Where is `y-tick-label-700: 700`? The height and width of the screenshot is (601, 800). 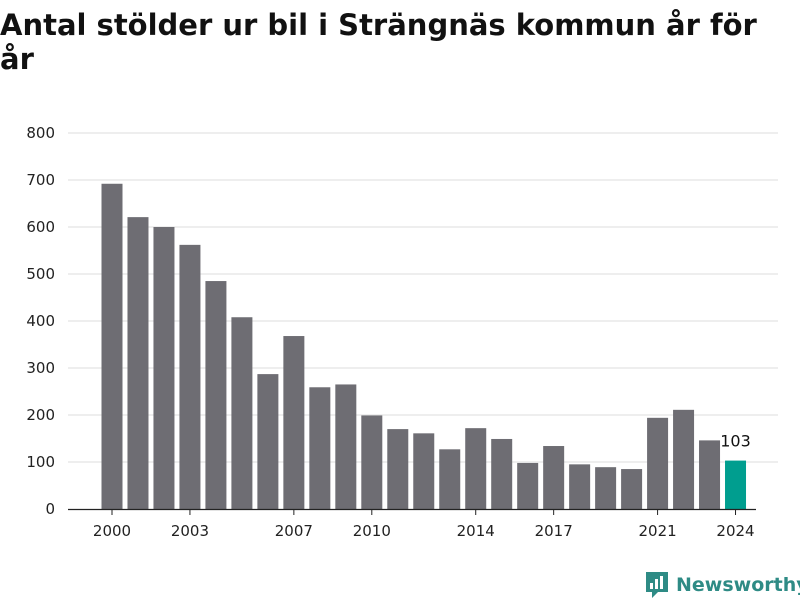
y-tick-label-700: 700 is located at coordinates (40, 180).